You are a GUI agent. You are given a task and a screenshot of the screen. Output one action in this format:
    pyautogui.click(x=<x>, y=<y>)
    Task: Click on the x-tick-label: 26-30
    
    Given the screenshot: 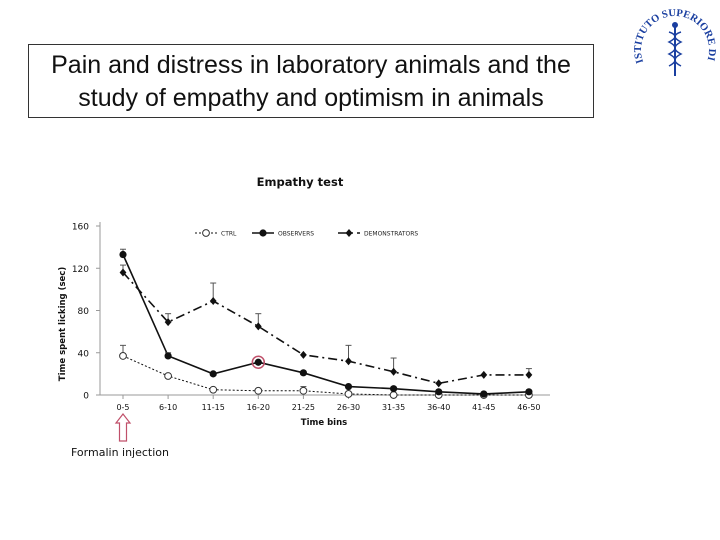 What is the action you would take?
    pyautogui.click(x=348, y=407)
    